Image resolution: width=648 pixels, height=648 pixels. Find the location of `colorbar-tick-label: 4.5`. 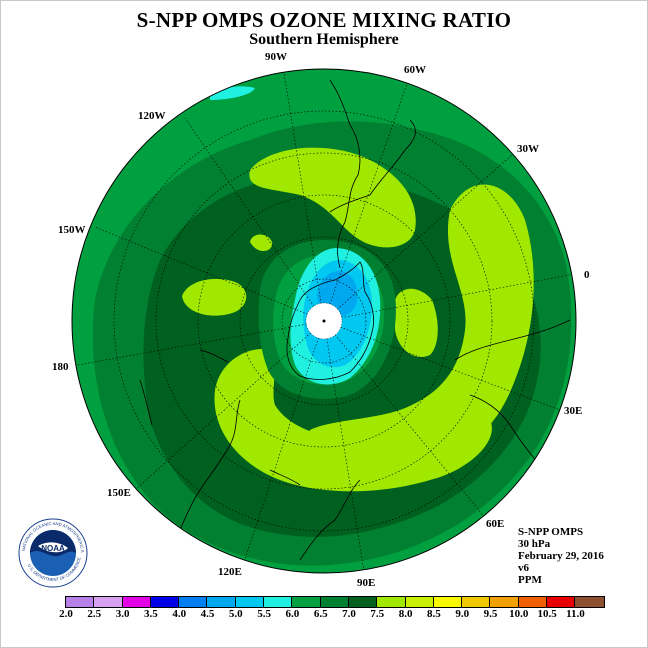

colorbar-tick-label: 4.5 is located at coordinates (207, 614).